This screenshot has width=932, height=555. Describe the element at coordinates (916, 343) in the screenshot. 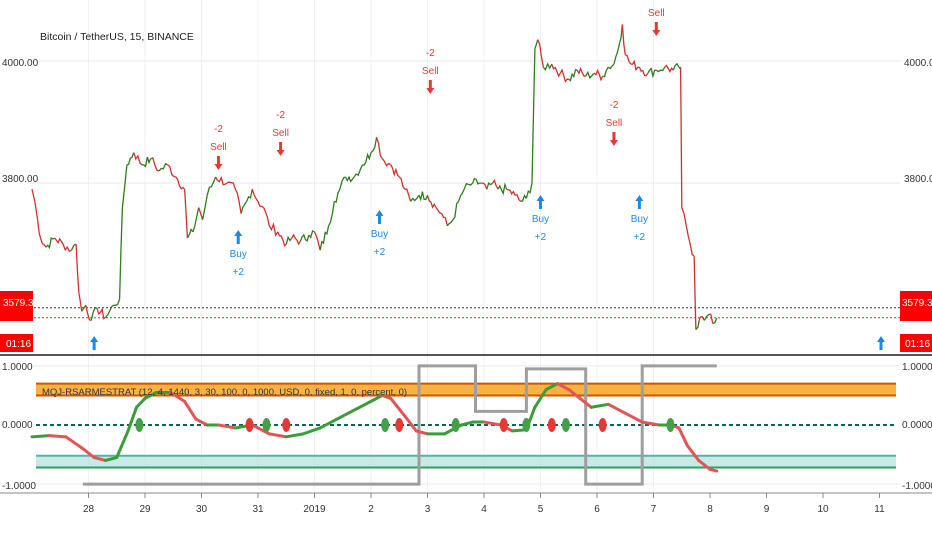

I see `countdown-tag-right` at that location.